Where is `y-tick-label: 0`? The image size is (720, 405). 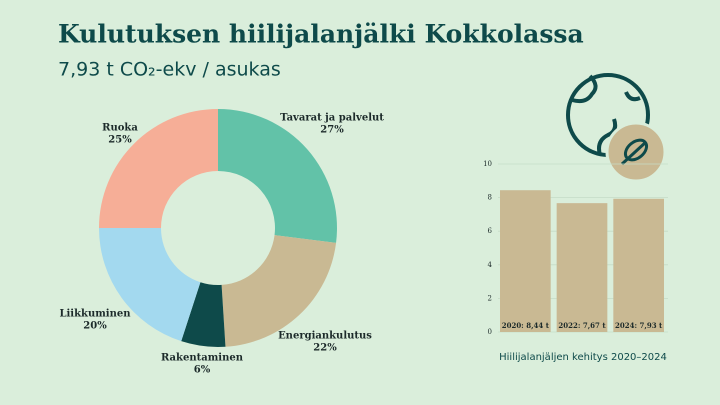
y-tick-label: 0 is located at coordinates (490, 332).